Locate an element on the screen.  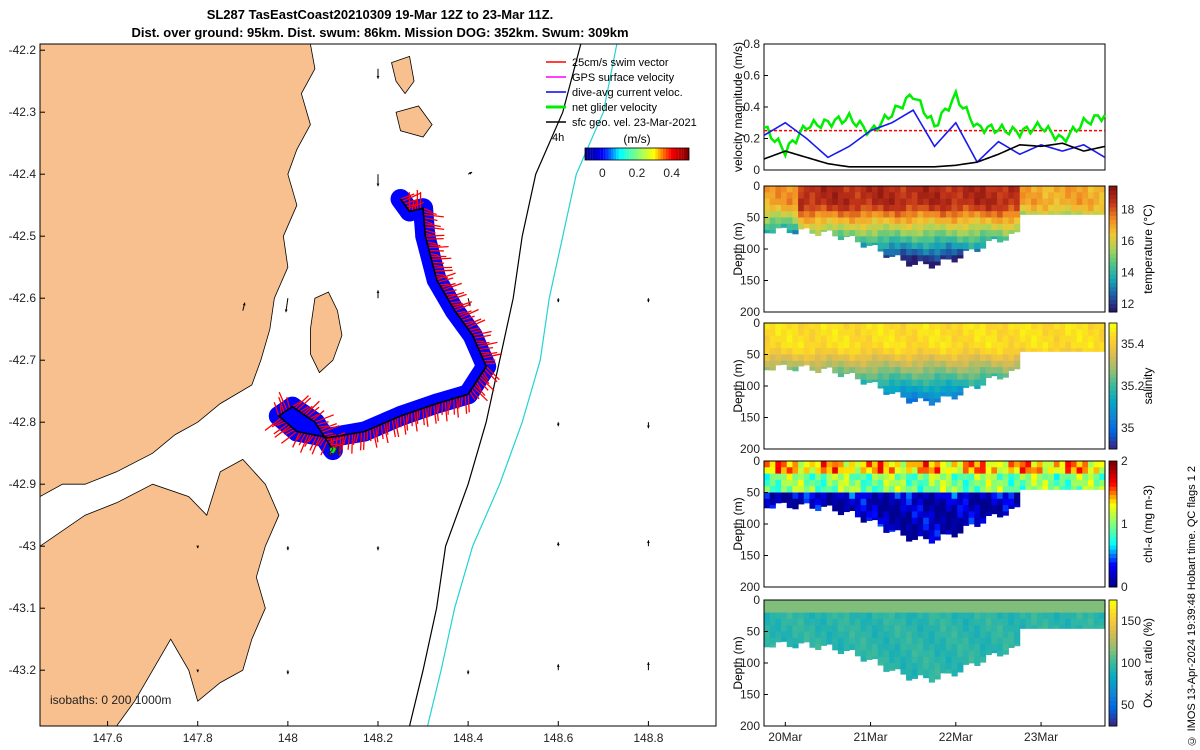
profile-clabel-3: chl-a (mg m-3) is located at coordinates (1148, 524).